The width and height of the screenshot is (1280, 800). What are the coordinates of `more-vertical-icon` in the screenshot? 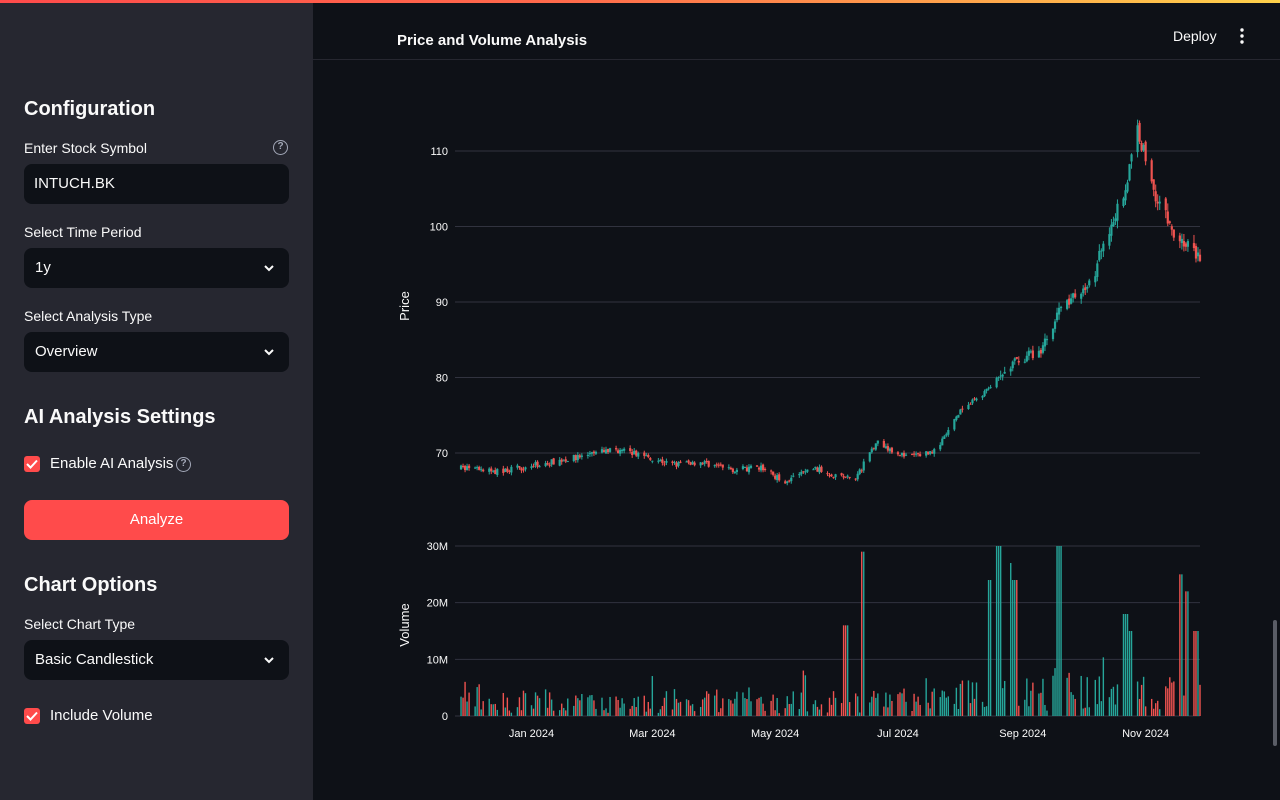 It's located at (1242, 36).